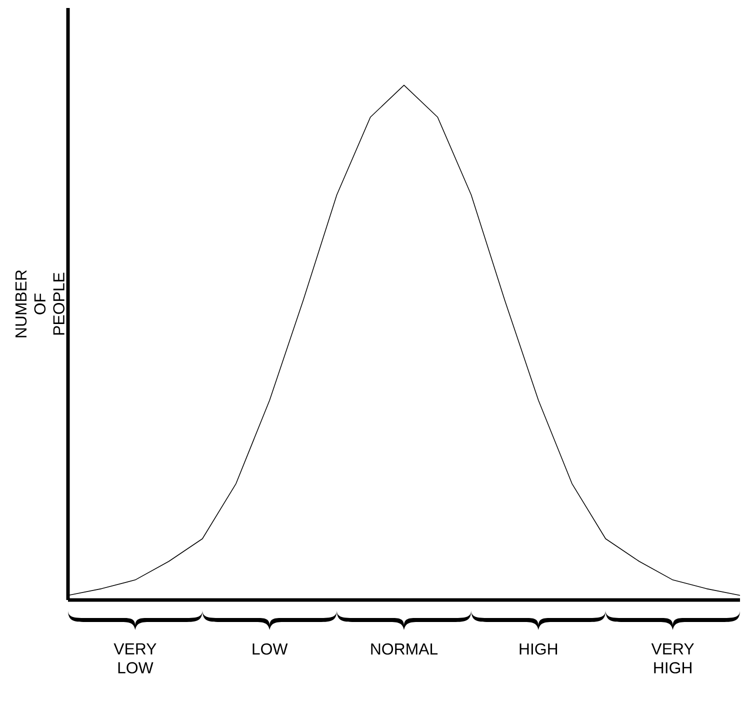 The width and height of the screenshot is (744, 708). Describe the element at coordinates (270, 649) in the screenshot. I see `x-tick-label: LOW` at that location.